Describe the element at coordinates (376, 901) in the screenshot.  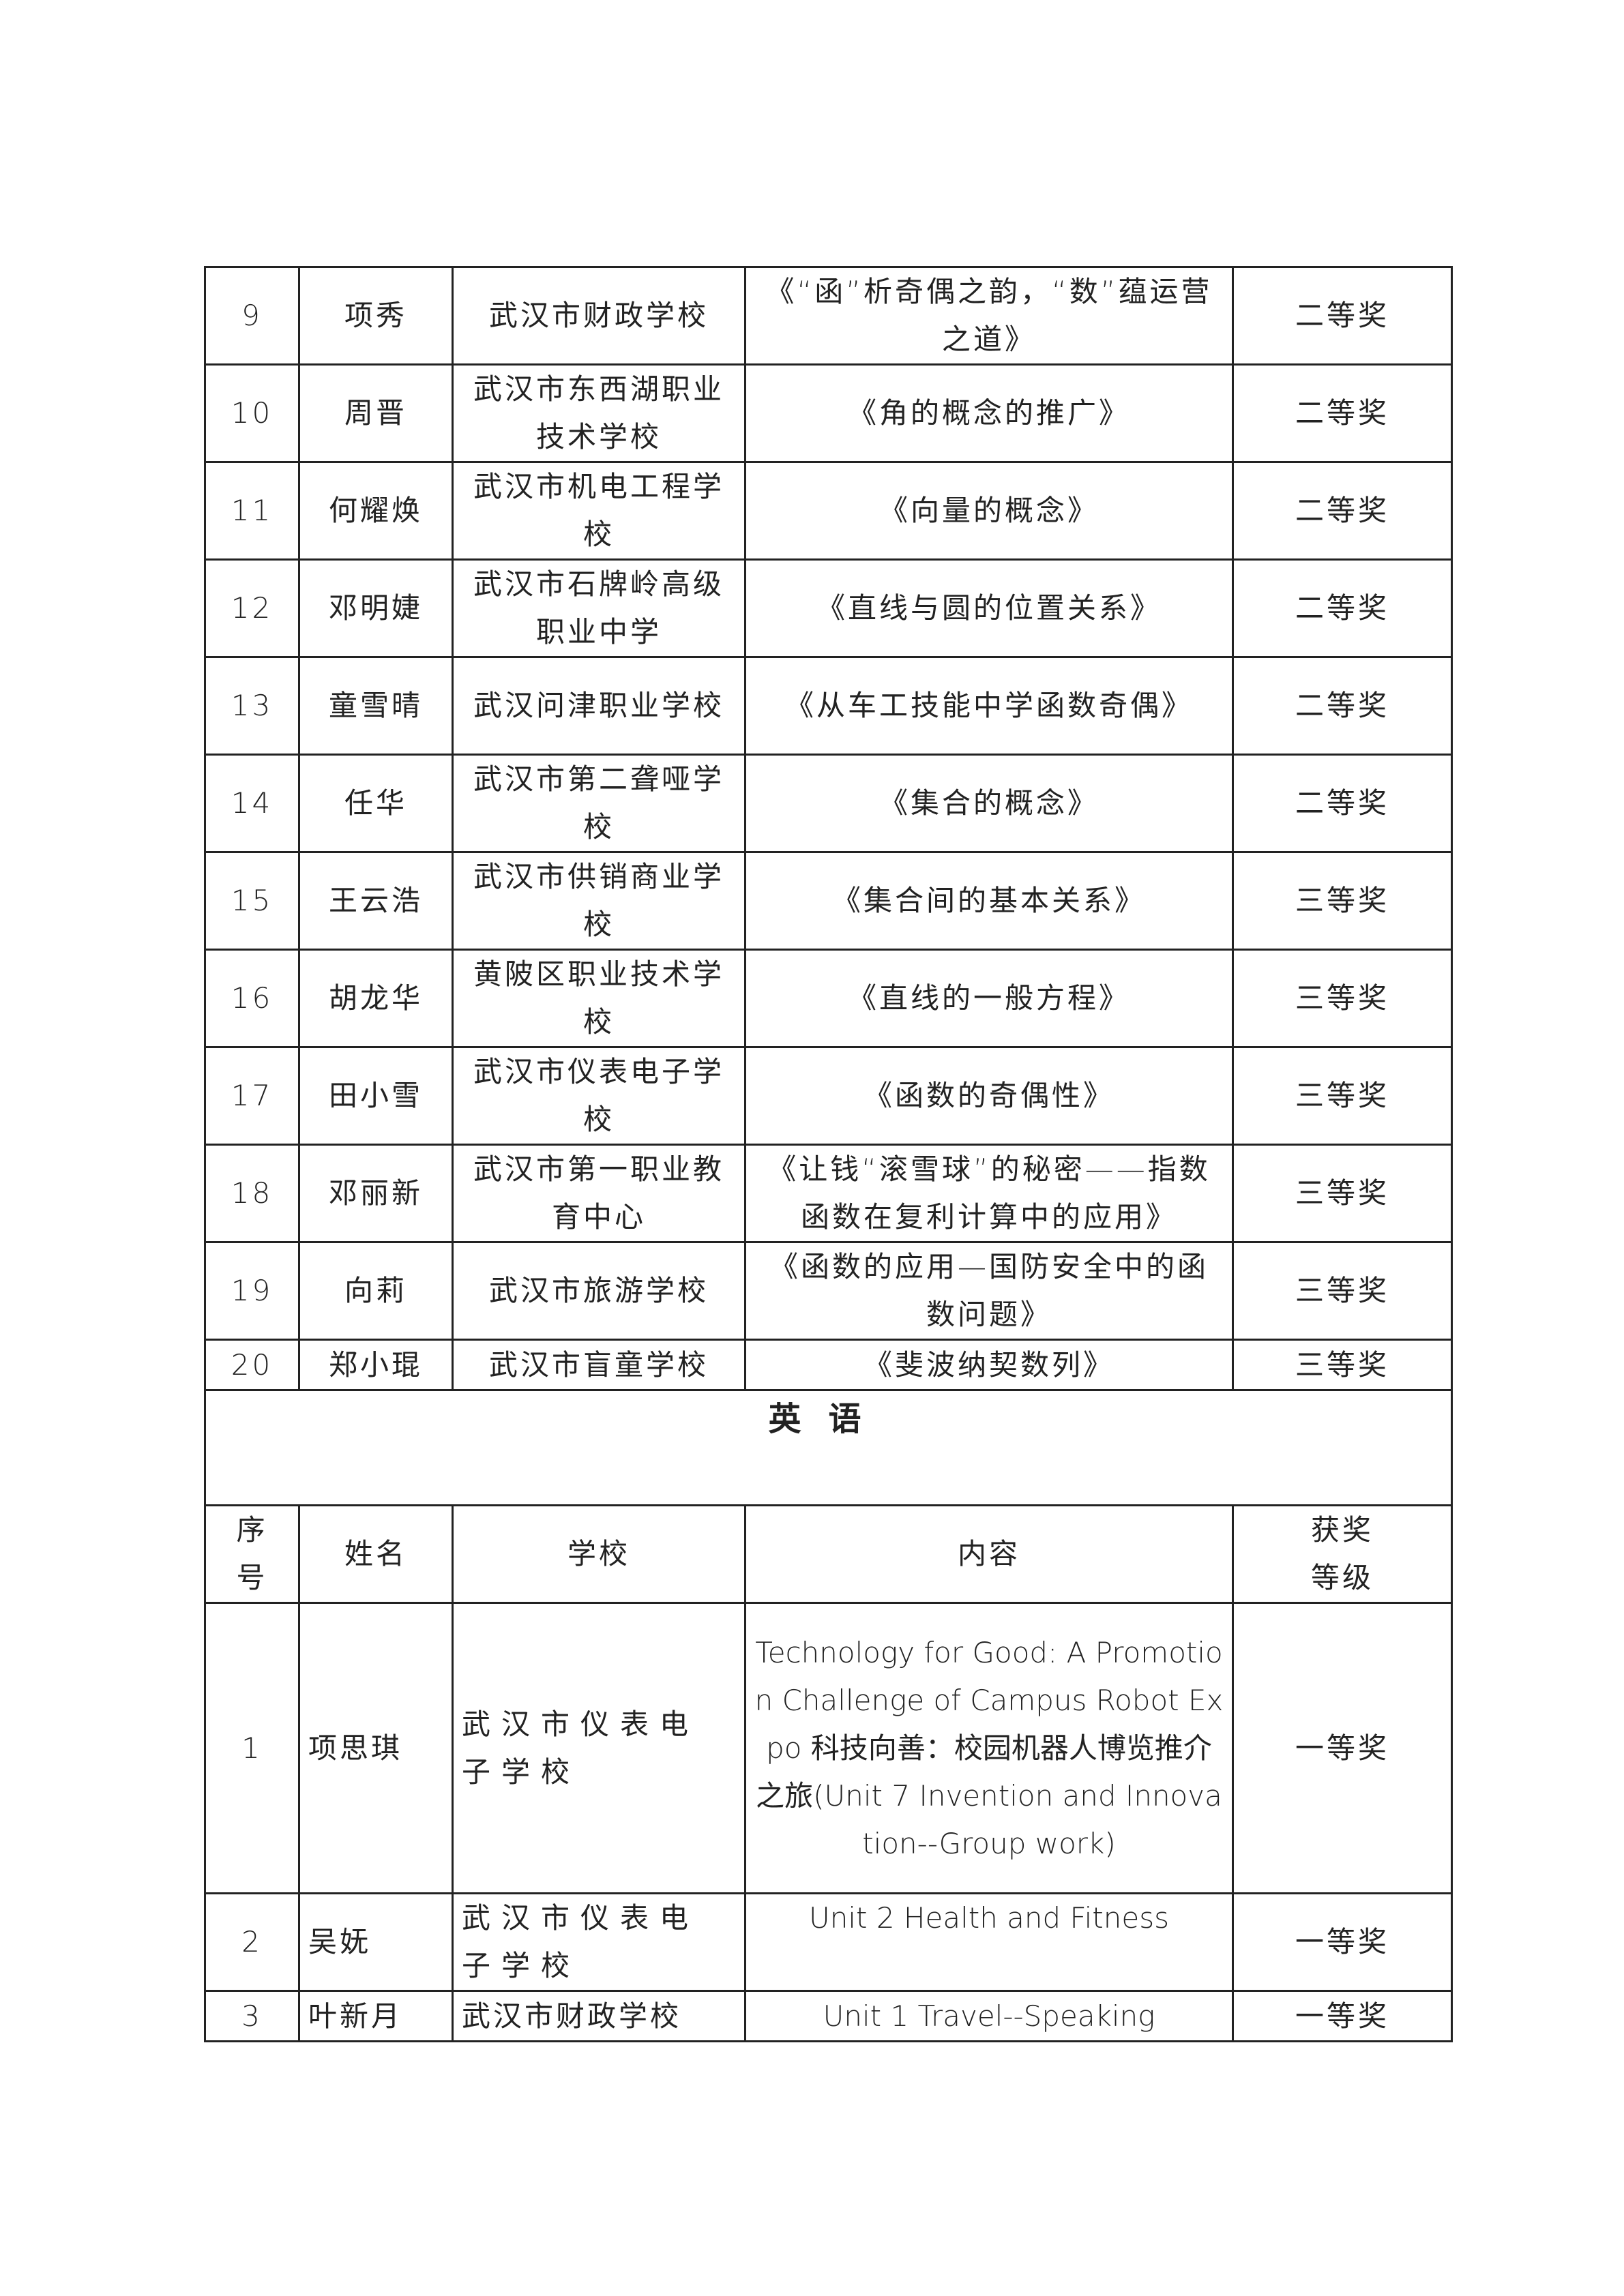
I see `cell-name: 王云浩` at that location.